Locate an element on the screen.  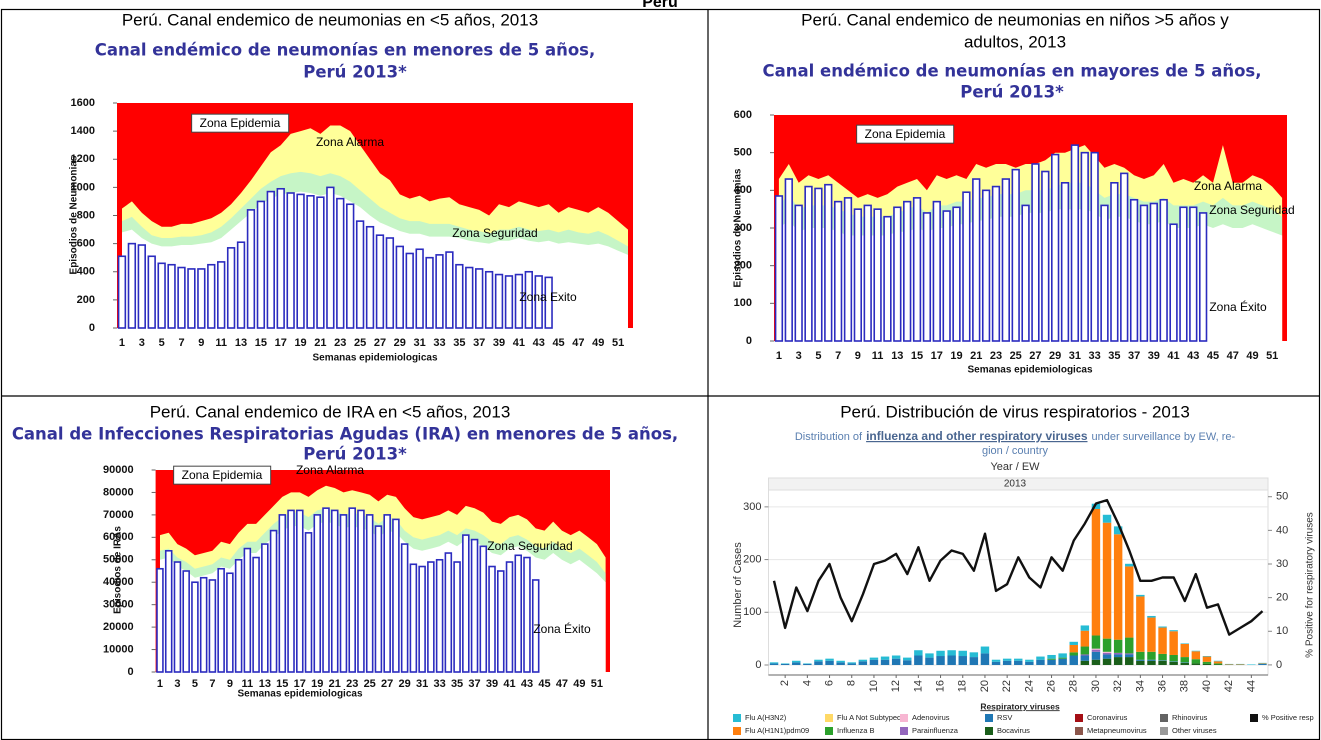
x-tick-label: 31 is located at coordinates (420, 343).